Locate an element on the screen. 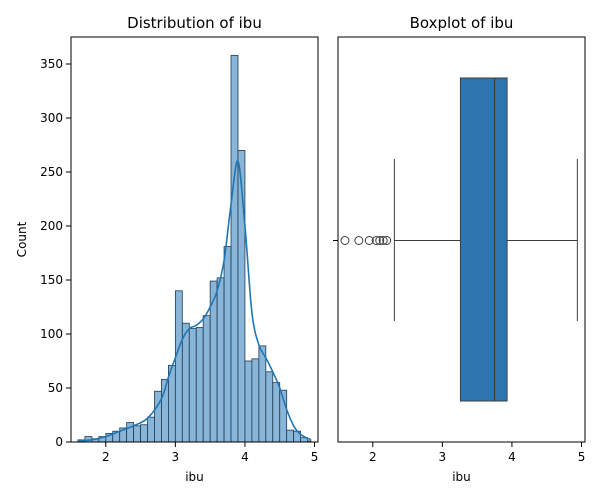 Image resolution: width=600 pixels, height=500 pixels. histogram-title: Distribution of ibu is located at coordinates (194, 23).